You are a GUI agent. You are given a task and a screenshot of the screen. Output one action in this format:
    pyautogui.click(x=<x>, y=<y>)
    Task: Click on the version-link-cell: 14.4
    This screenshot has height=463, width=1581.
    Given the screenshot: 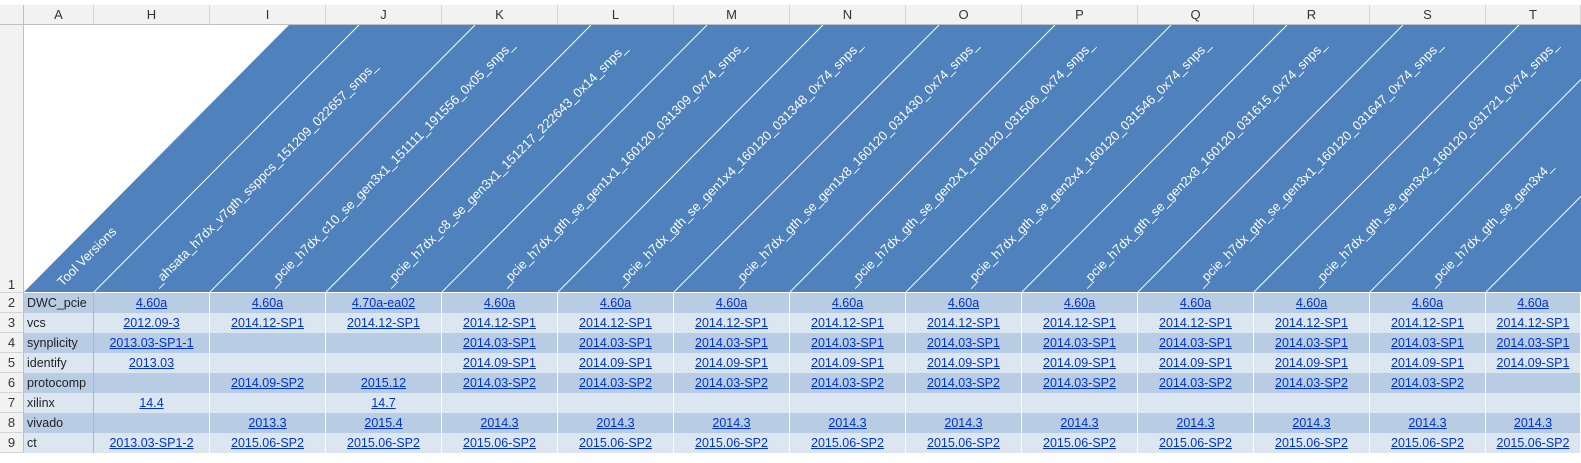 What is the action you would take?
    pyautogui.click(x=152, y=403)
    